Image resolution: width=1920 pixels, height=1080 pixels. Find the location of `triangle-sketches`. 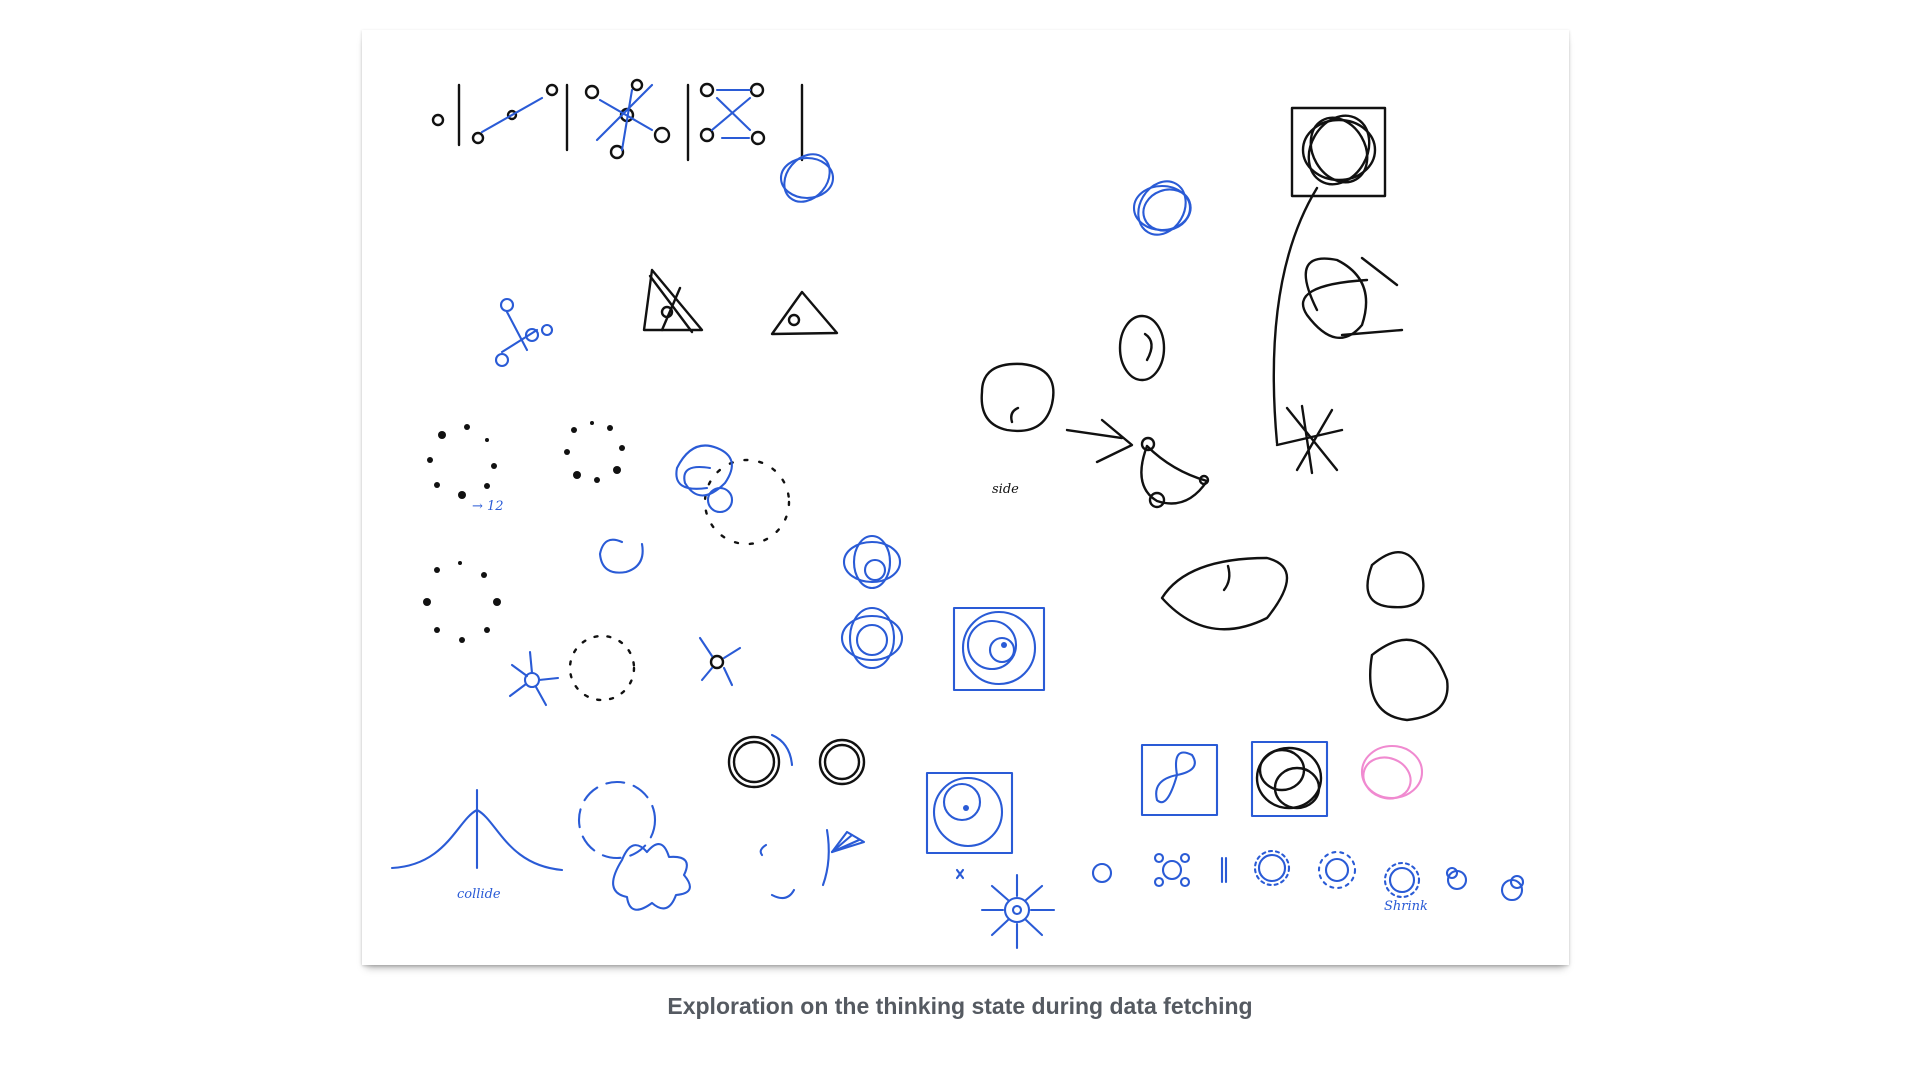

triangle-sketches is located at coordinates (740, 302).